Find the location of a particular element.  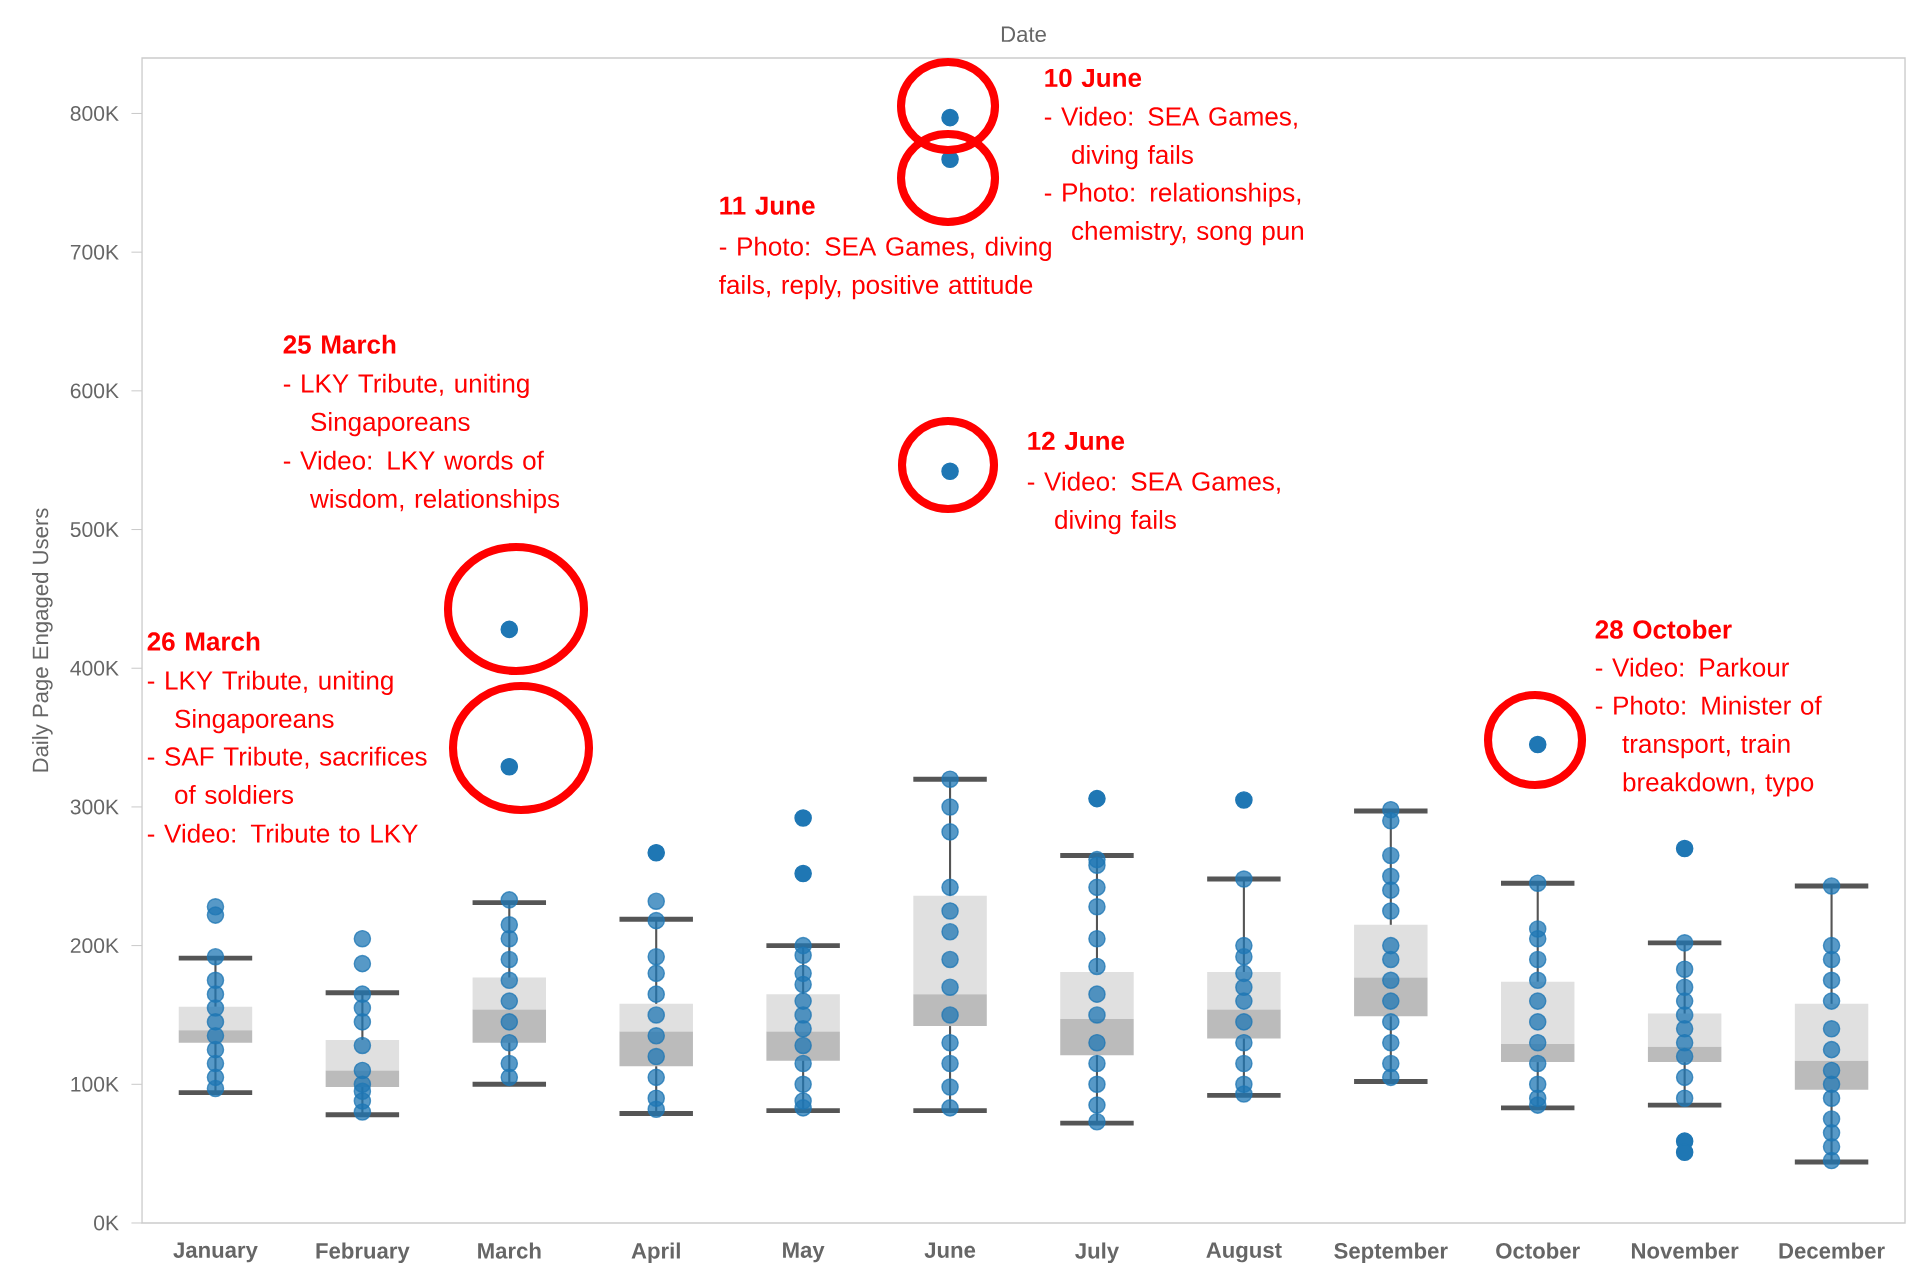

x-tick-label: April is located at coordinates (655, 1253).